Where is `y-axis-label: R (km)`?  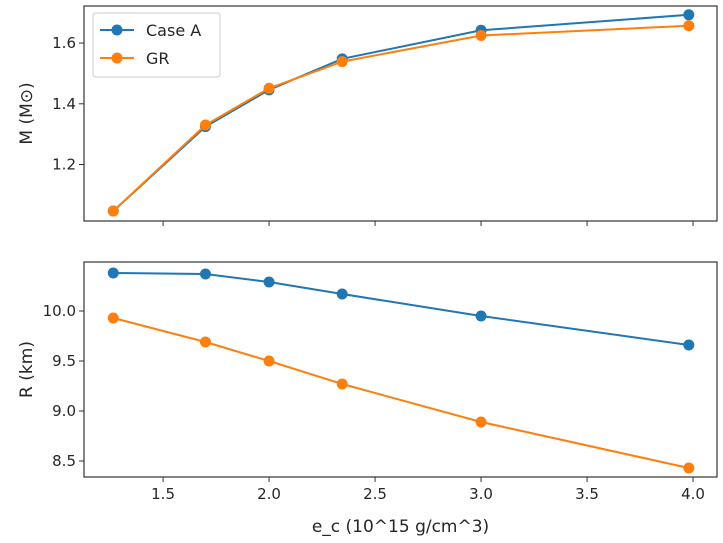
y-axis-label: R (km) is located at coordinates (27, 369).